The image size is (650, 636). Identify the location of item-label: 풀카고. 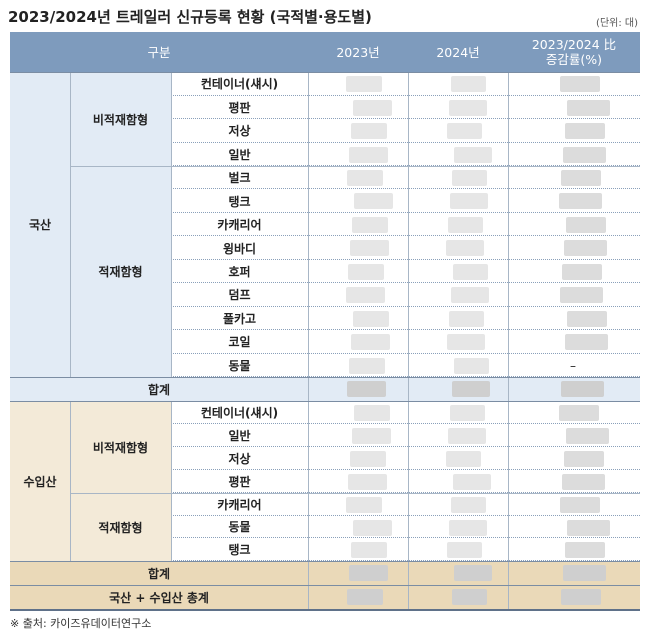
(239, 318).